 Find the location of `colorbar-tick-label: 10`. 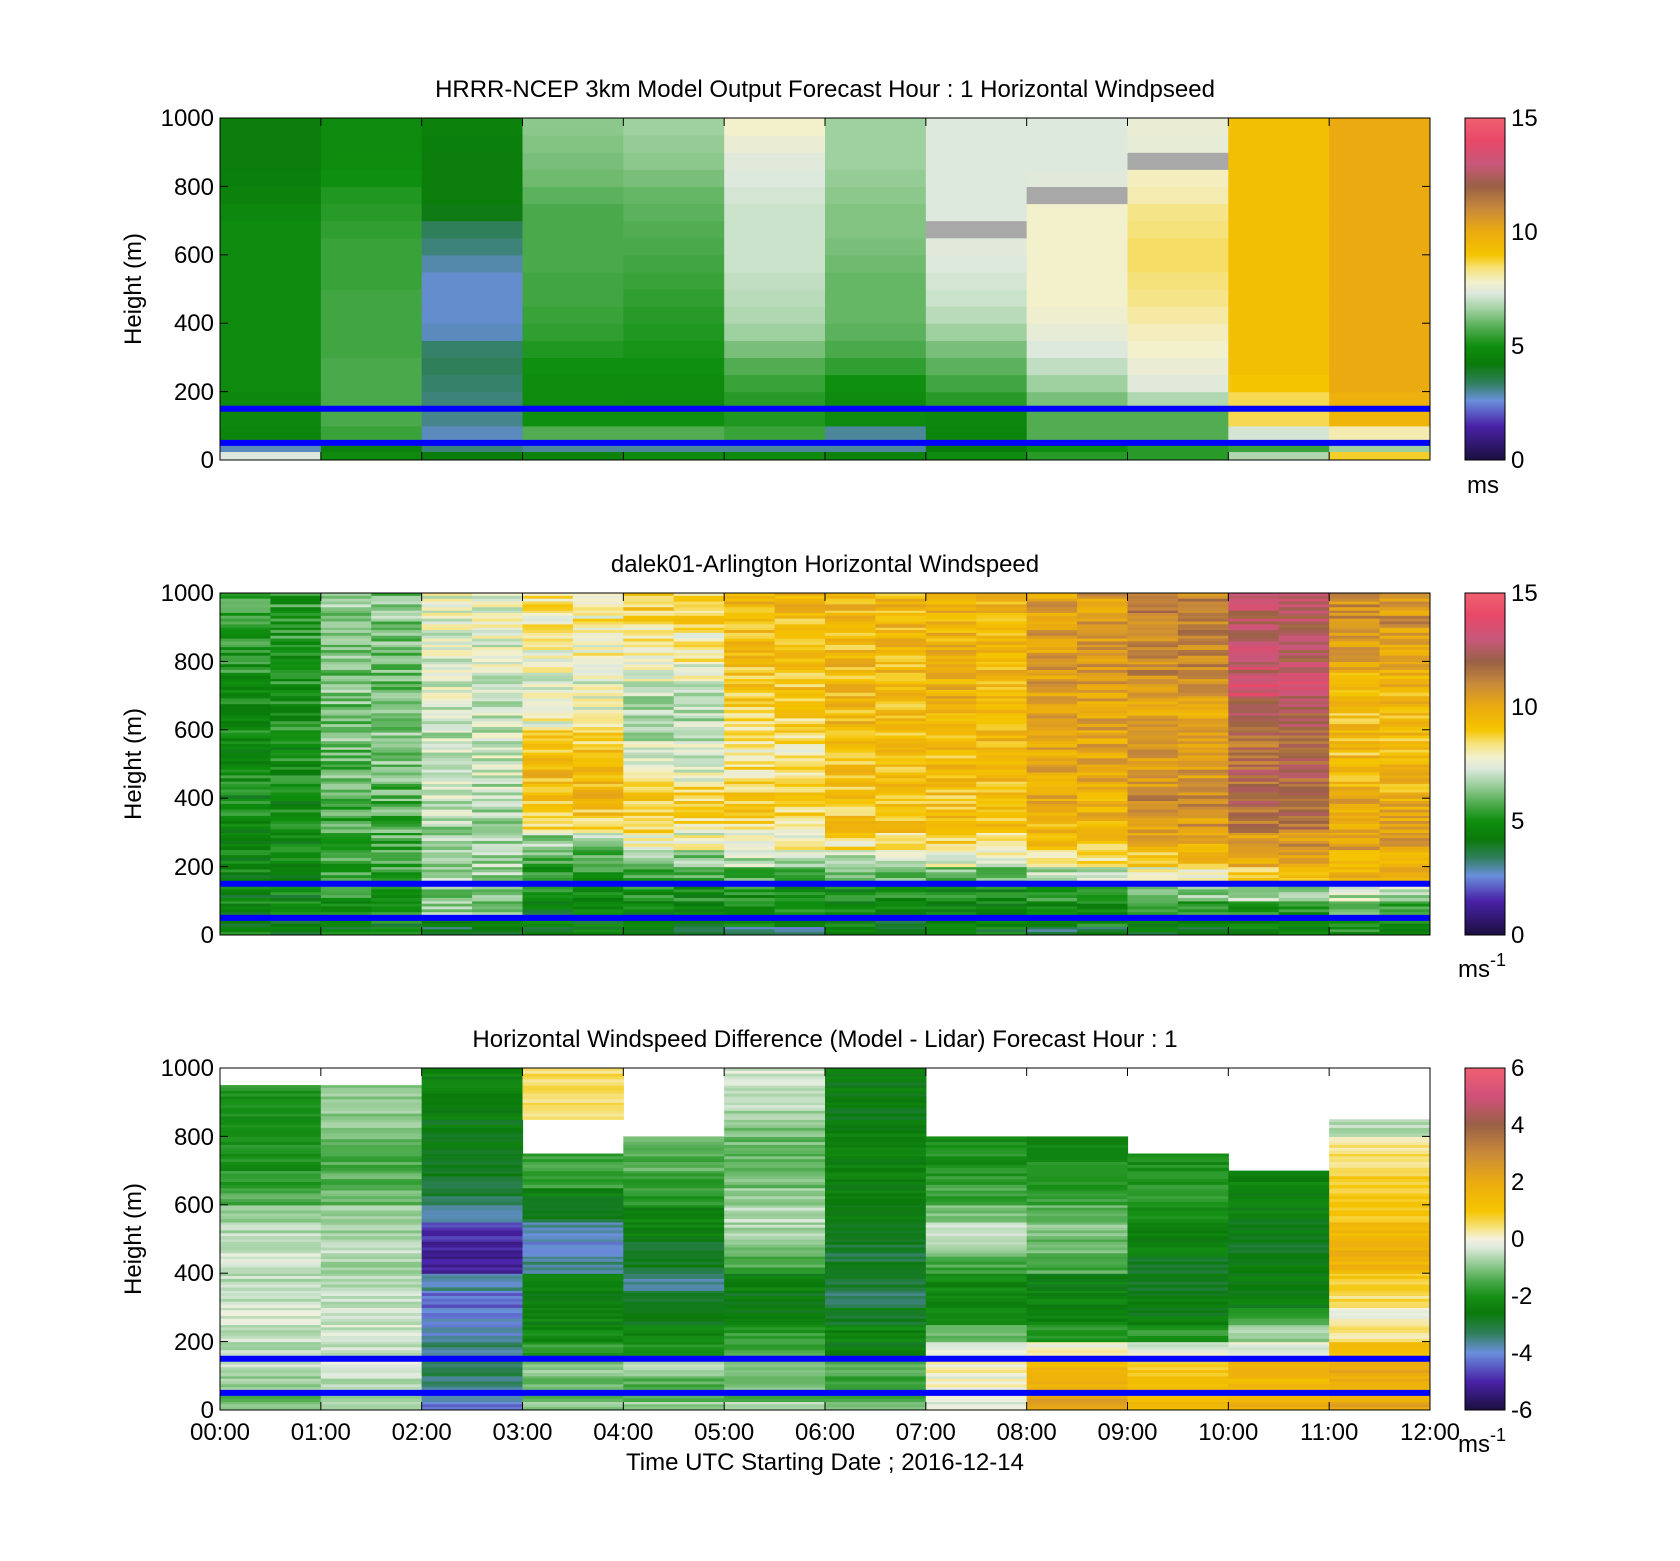

colorbar-tick-label: 10 is located at coordinates (1524, 707).